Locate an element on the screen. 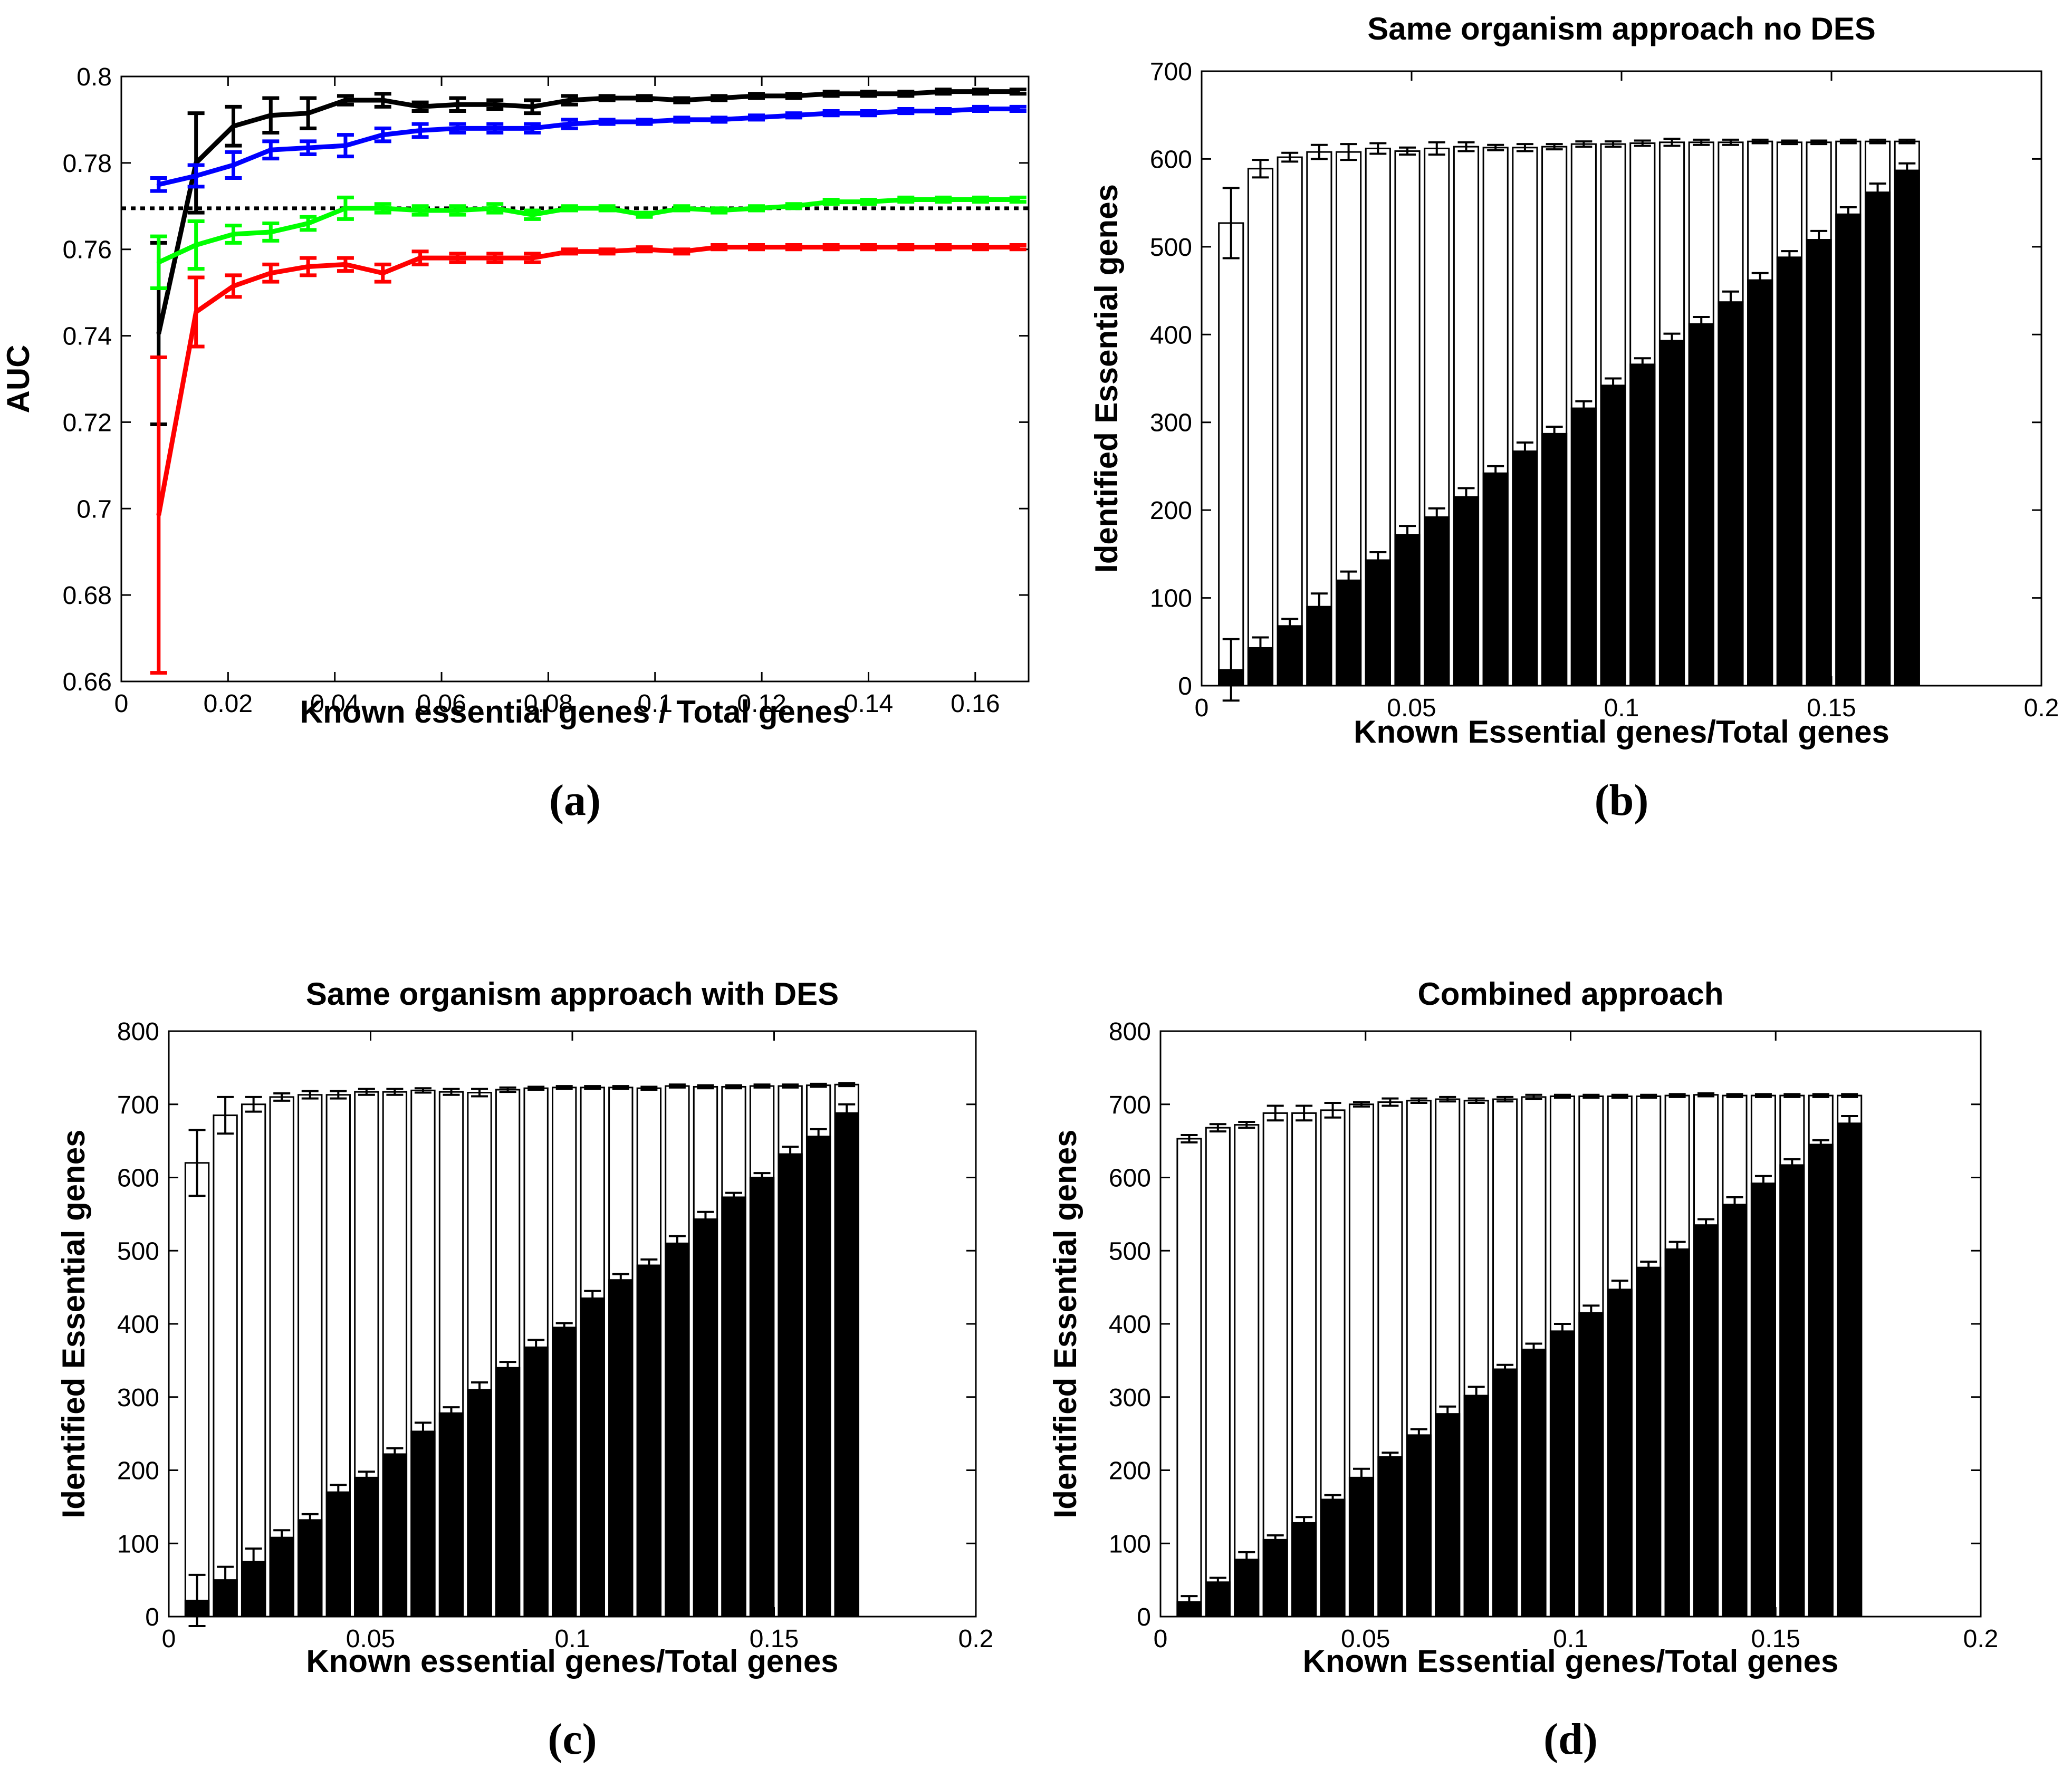  y-tick-label: 0.7 is located at coordinates (94, 509).